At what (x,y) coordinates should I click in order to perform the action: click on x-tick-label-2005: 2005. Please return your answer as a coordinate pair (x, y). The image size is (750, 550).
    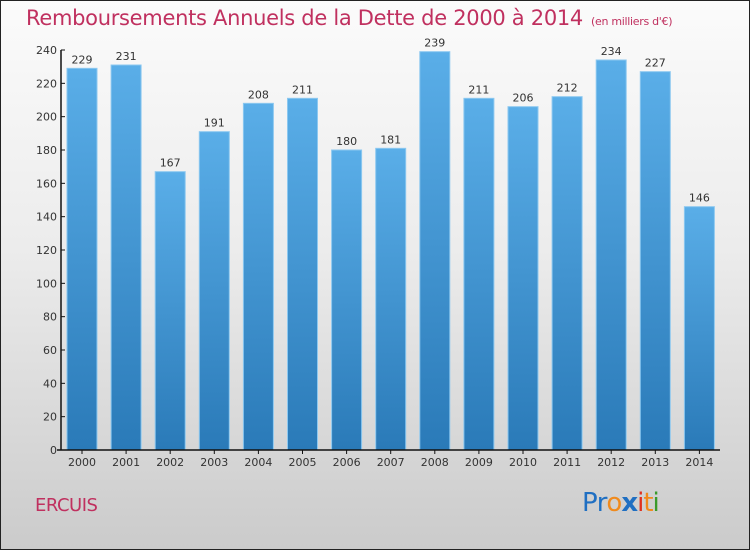
    Looking at the image, I should click on (303, 462).